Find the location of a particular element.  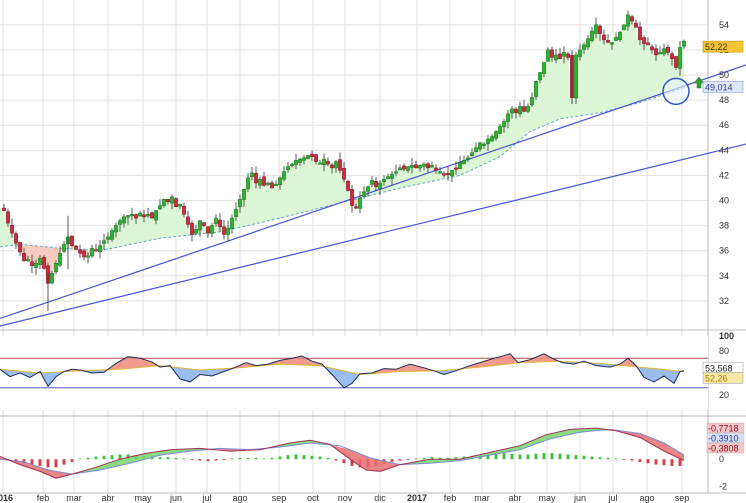

price-axis-tick-label: 36 is located at coordinates (724, 251).